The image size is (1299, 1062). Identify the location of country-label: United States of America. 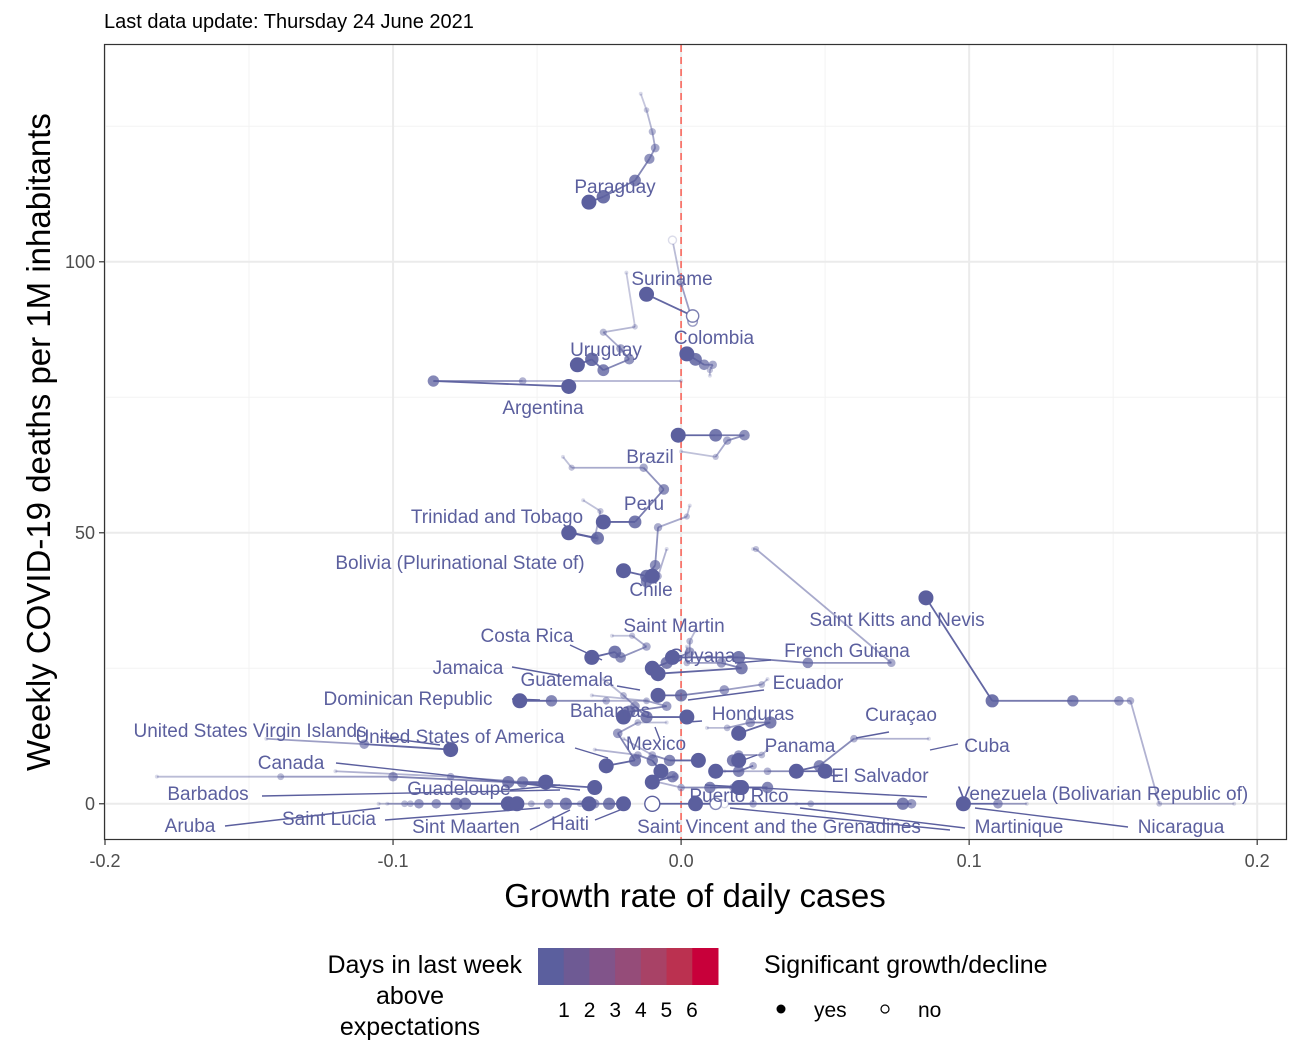
(460, 737).